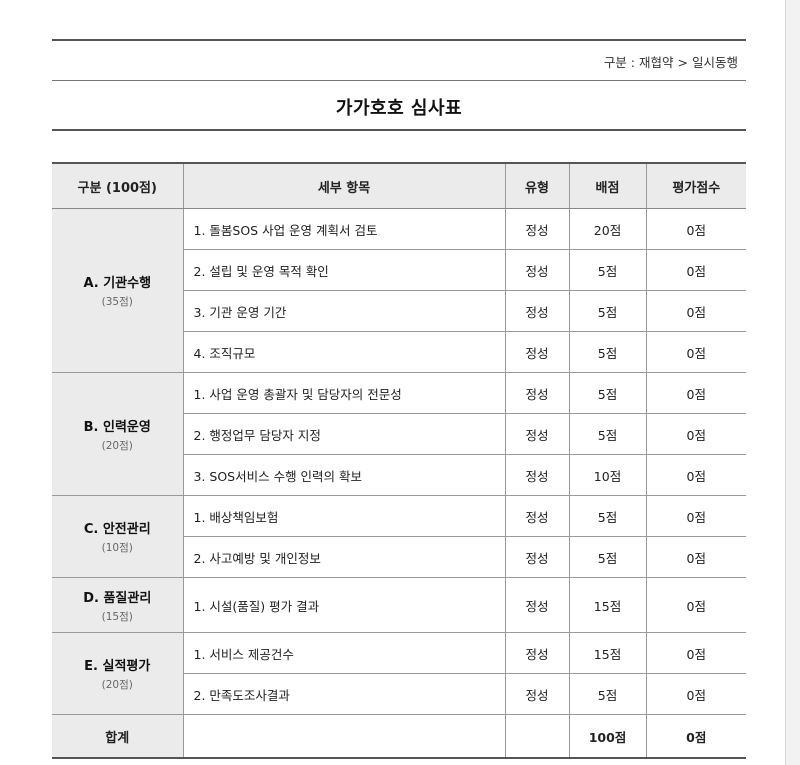 This screenshot has height=765, width=800. I want to click on breadcrumb-current: 일시동행, so click(714, 62).